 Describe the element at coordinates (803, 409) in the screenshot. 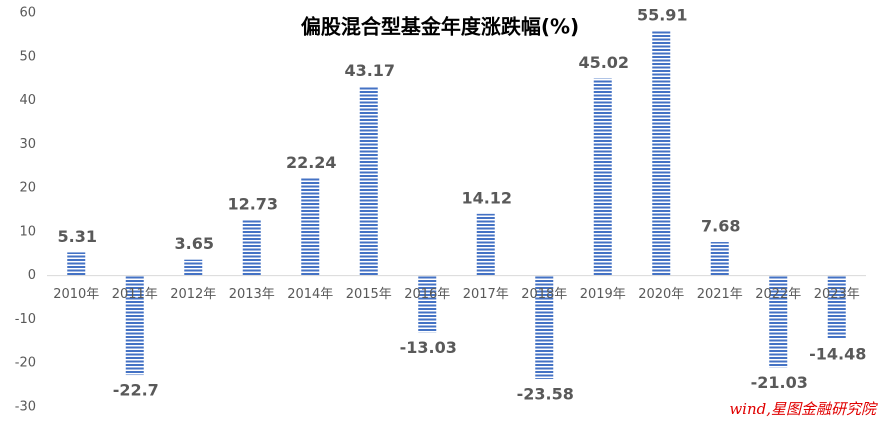

I see `source-note: wind,星图金融研究院` at that location.